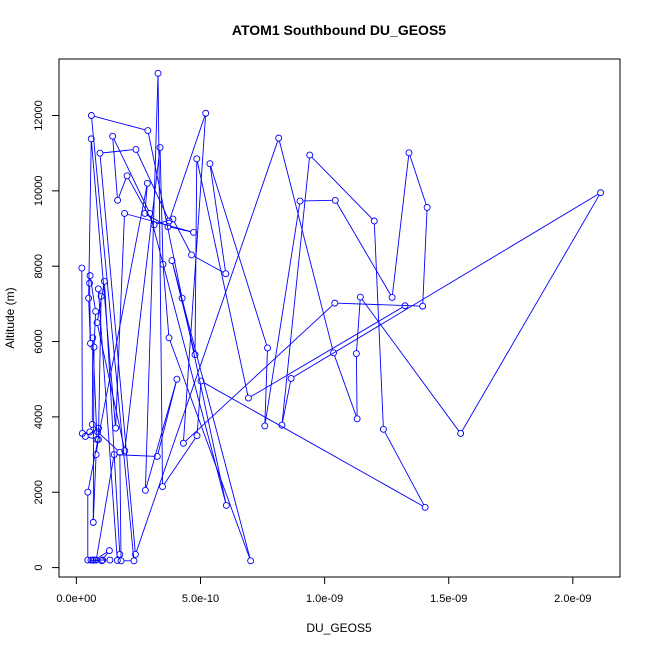  Describe the element at coordinates (448, 599) in the screenshot. I see `x-tick-label: 1.5e-09` at that location.